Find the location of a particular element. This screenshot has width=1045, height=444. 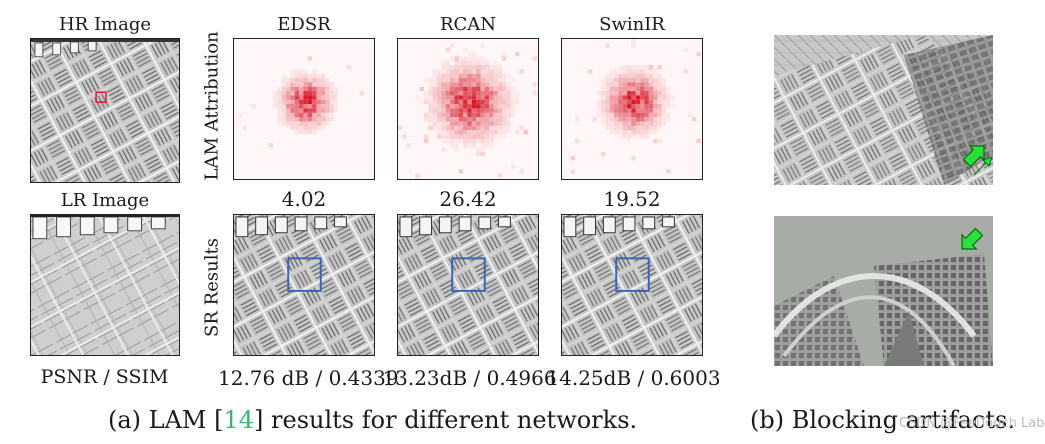

lam-value-rcan: 26.42 is located at coordinates (468, 199).